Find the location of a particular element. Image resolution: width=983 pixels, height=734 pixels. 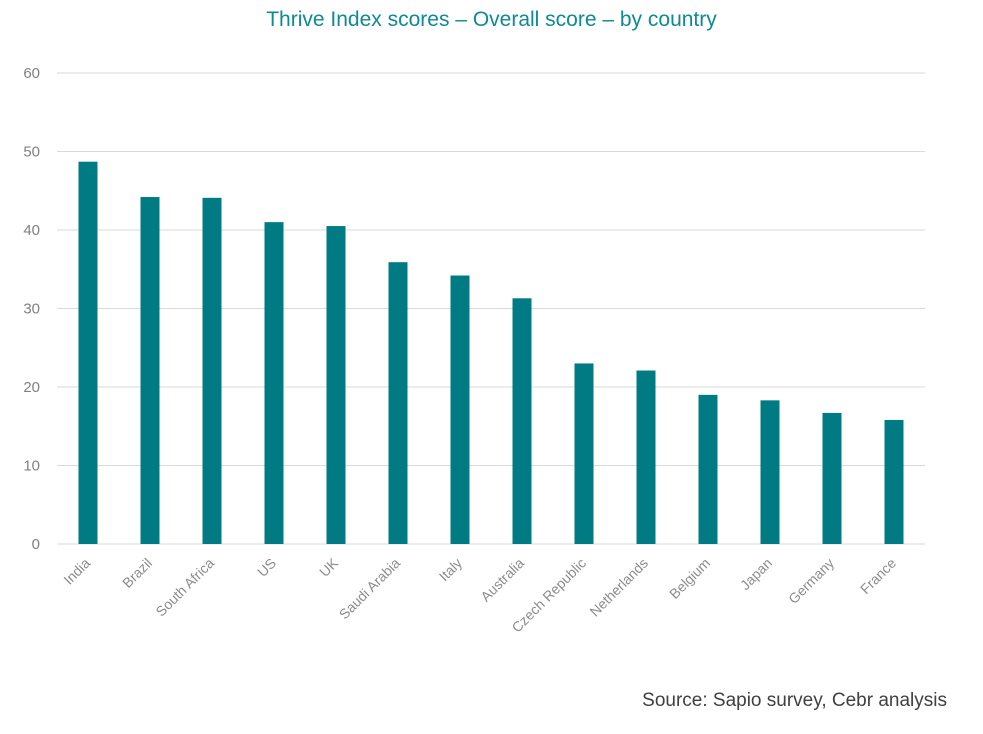

bar-india is located at coordinates (88, 352).